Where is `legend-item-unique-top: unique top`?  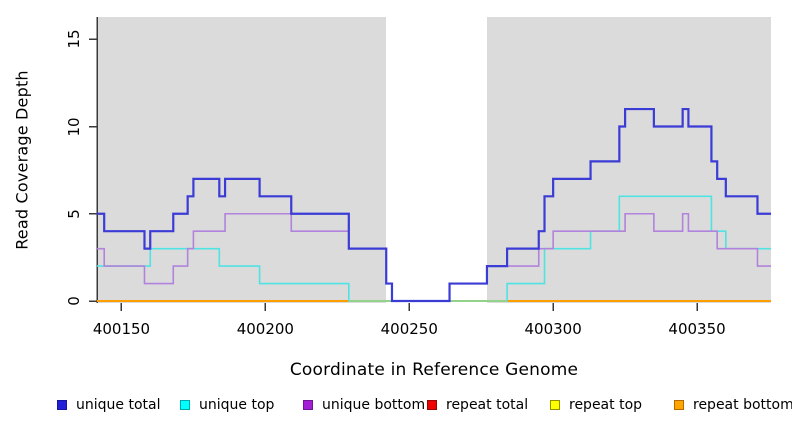 legend-item-unique-top: unique top is located at coordinates (227, 405).